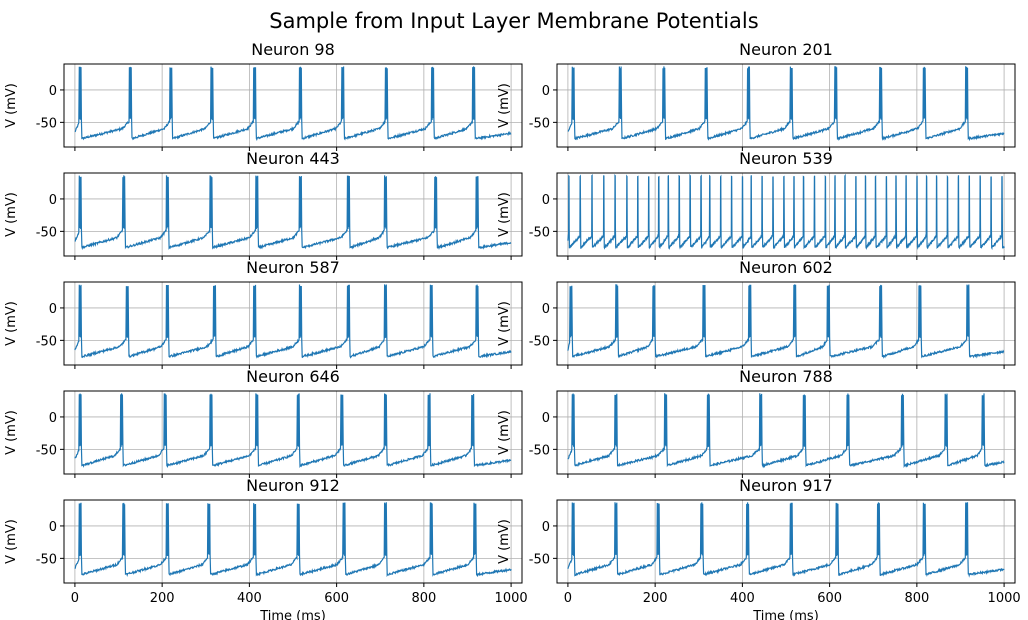 The image size is (1028, 620). I want to click on panel-title: Neuron 788, so click(786, 376).